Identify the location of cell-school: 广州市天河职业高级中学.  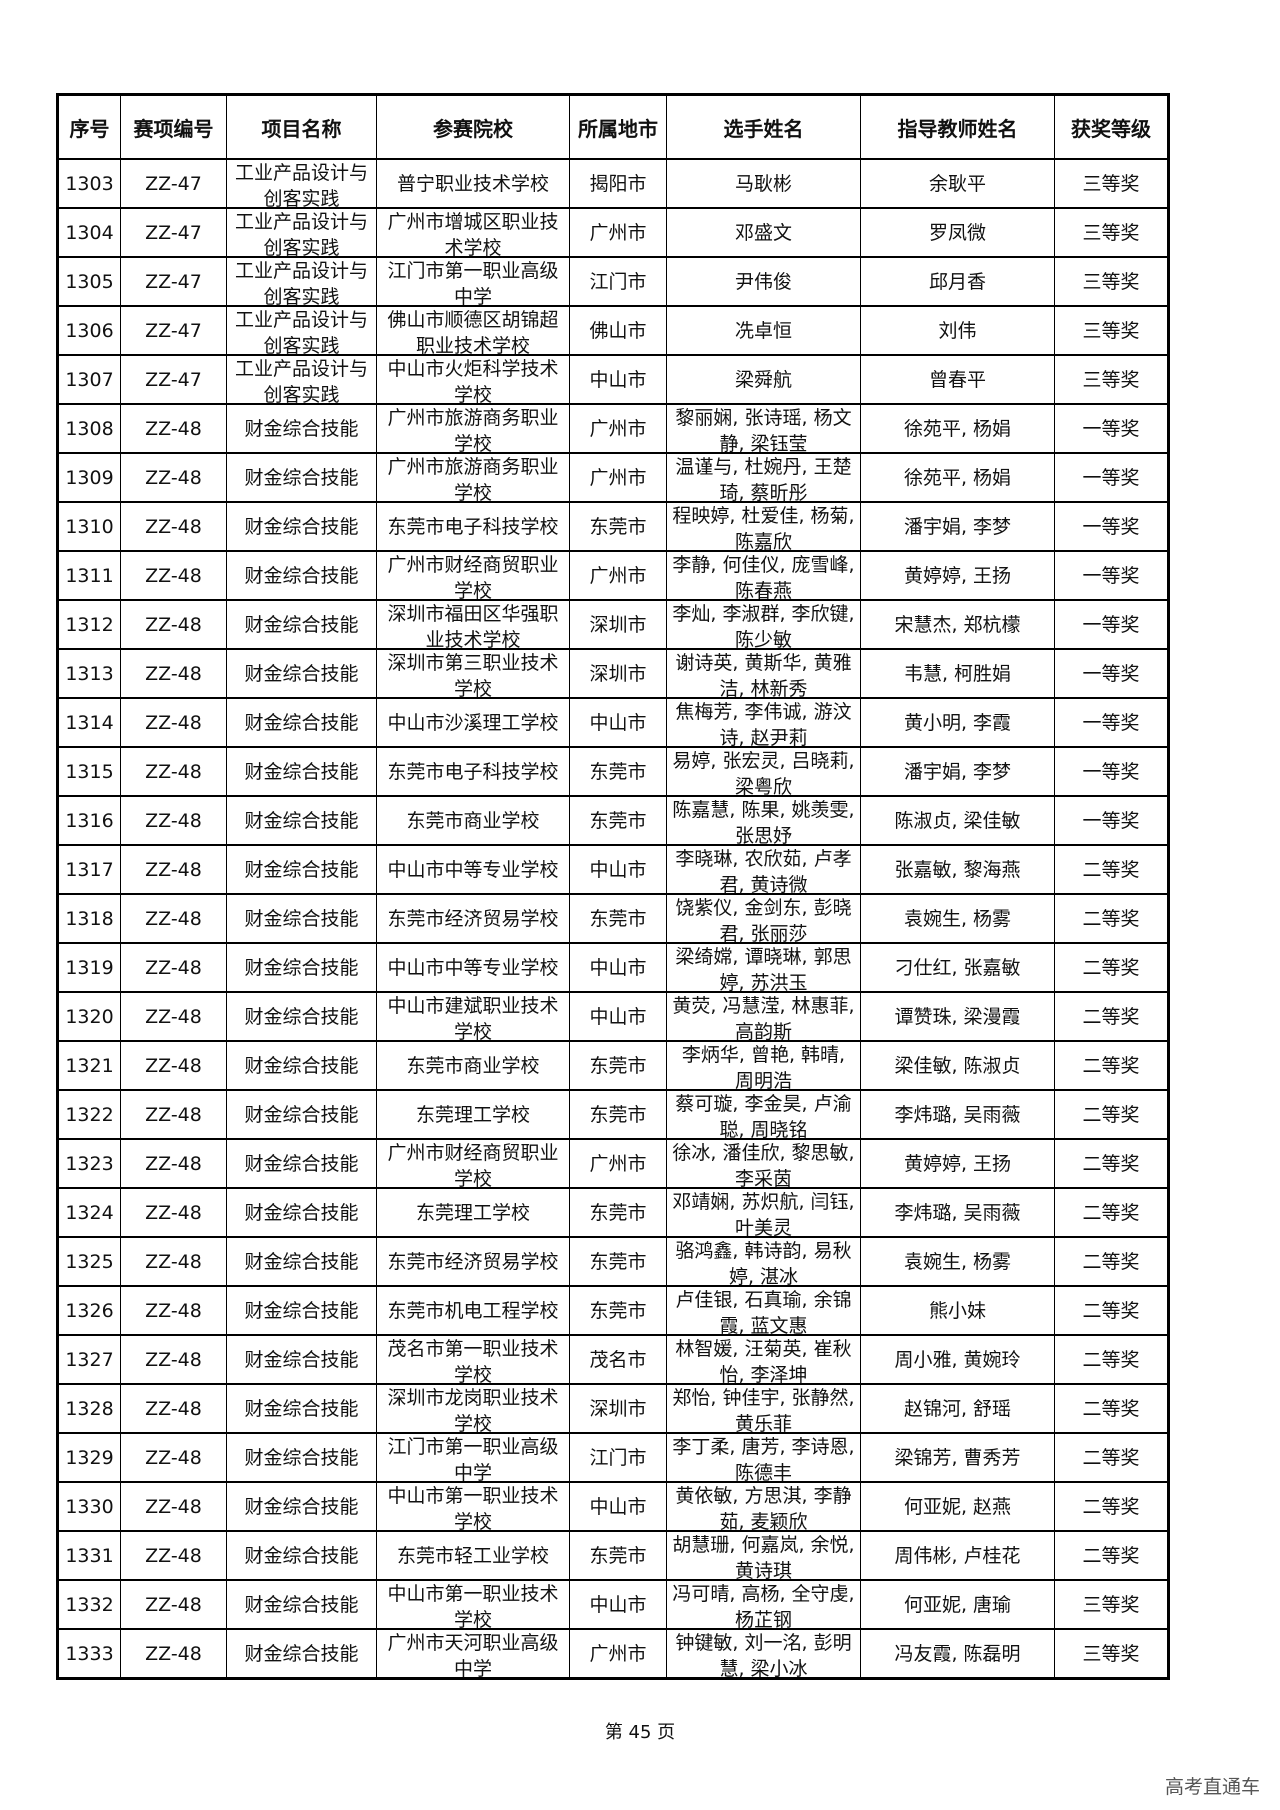
(473, 1654).